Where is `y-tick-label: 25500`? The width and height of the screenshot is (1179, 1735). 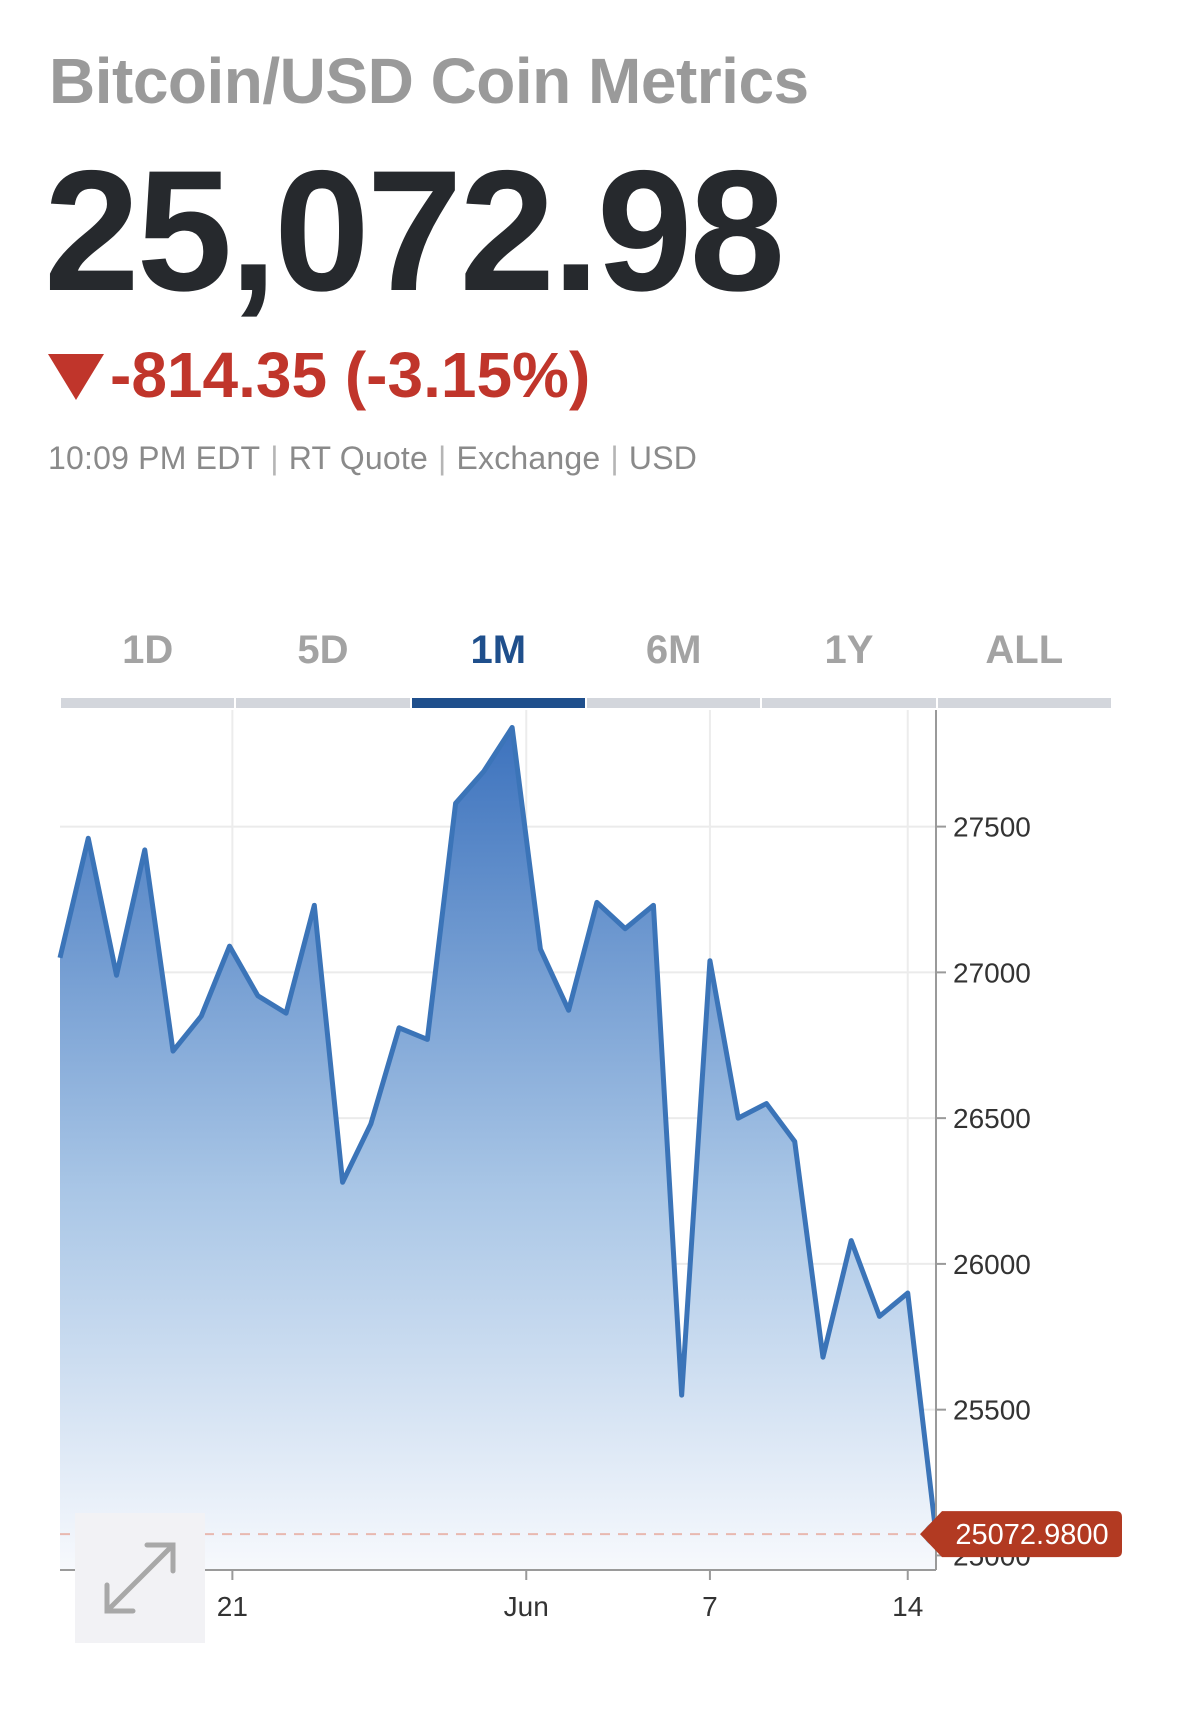
y-tick-label: 25500 is located at coordinates (992, 1410).